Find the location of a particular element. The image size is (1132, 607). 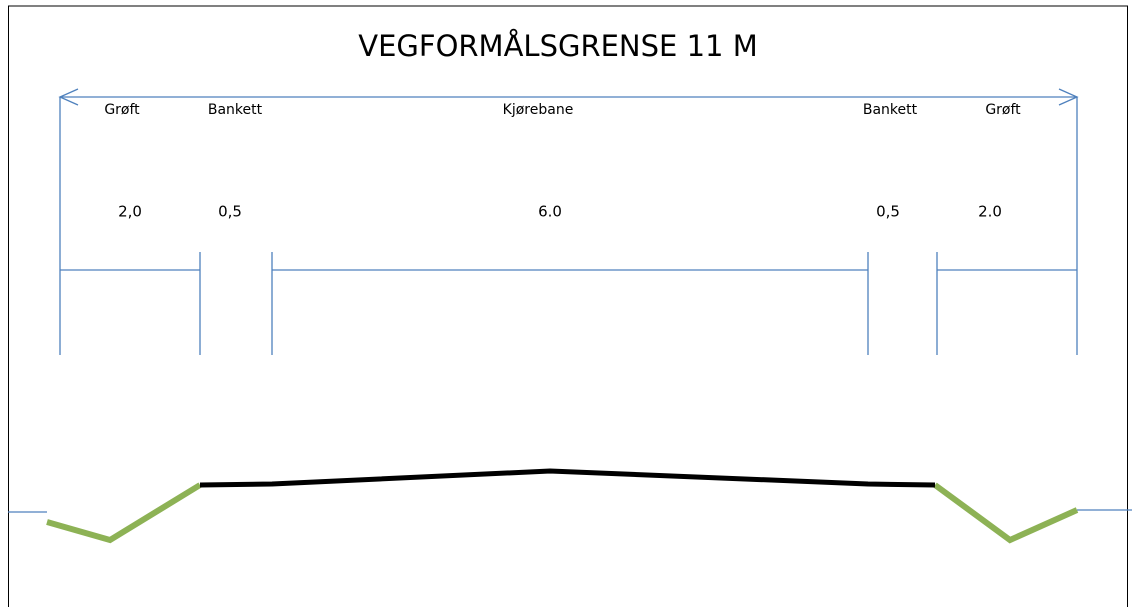

section-label: Kjørebane is located at coordinates (538, 110).